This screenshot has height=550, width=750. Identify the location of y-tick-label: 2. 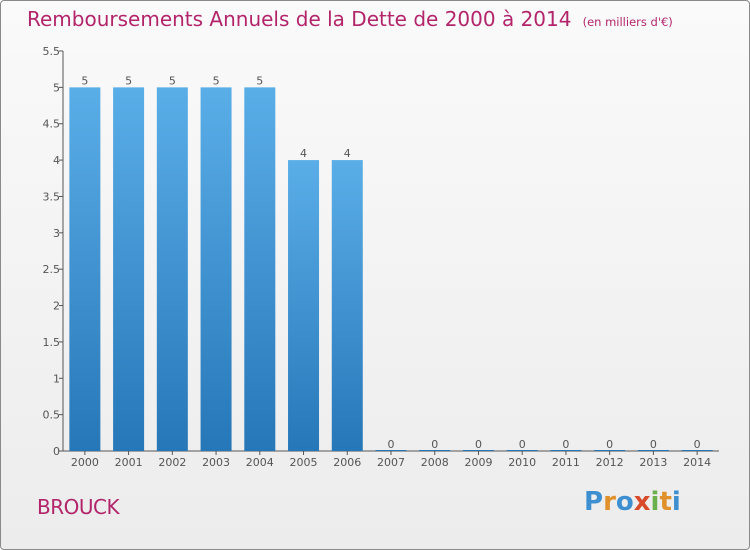
(56, 306).